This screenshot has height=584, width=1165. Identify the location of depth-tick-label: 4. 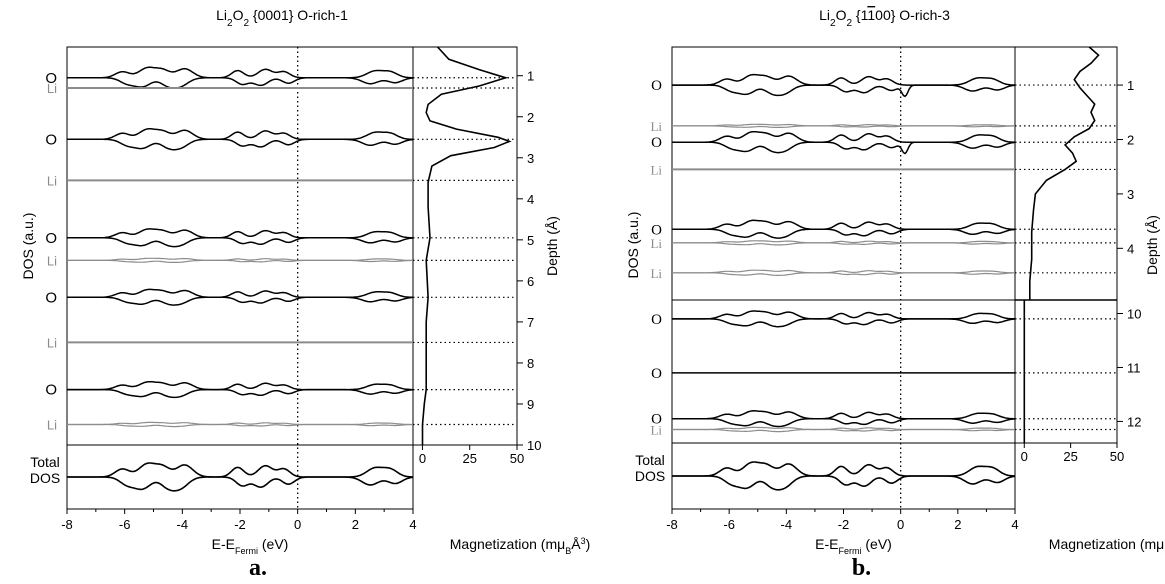
(1130, 248).